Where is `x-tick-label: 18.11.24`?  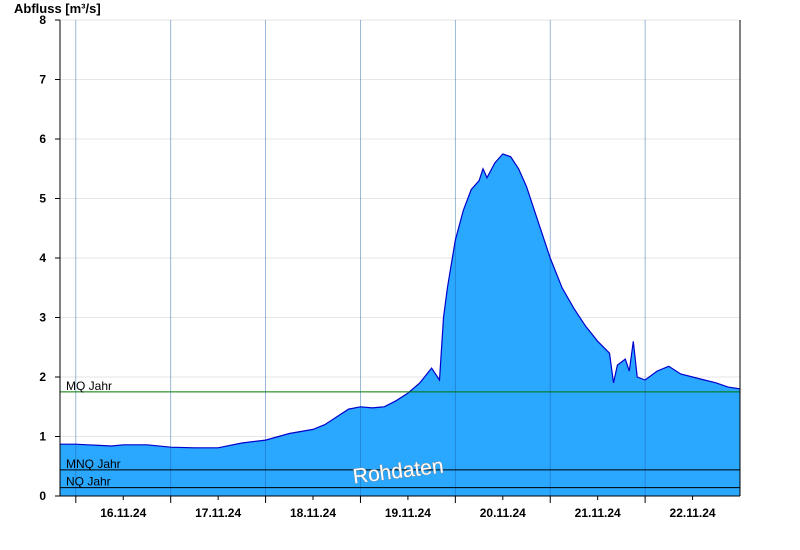 x-tick-label: 18.11.24 is located at coordinates (313, 513).